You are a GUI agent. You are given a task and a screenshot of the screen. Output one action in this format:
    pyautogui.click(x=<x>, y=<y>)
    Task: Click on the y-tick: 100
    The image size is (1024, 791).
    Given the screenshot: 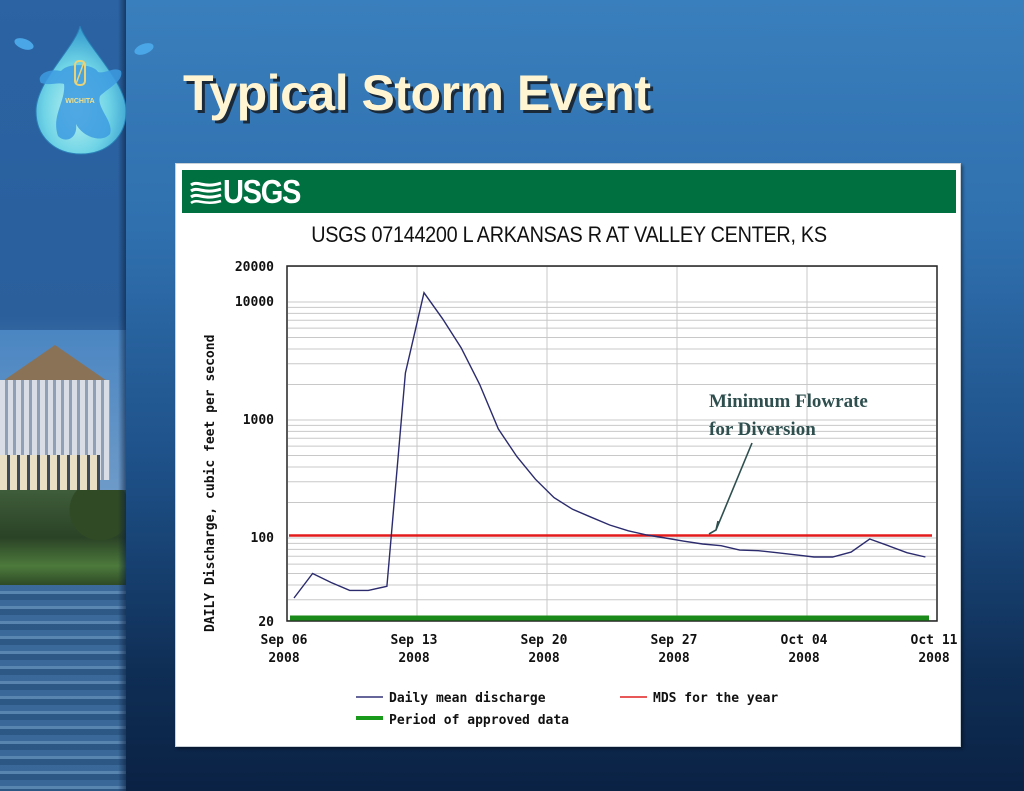 What is the action you would take?
    pyautogui.click(x=263, y=538)
    